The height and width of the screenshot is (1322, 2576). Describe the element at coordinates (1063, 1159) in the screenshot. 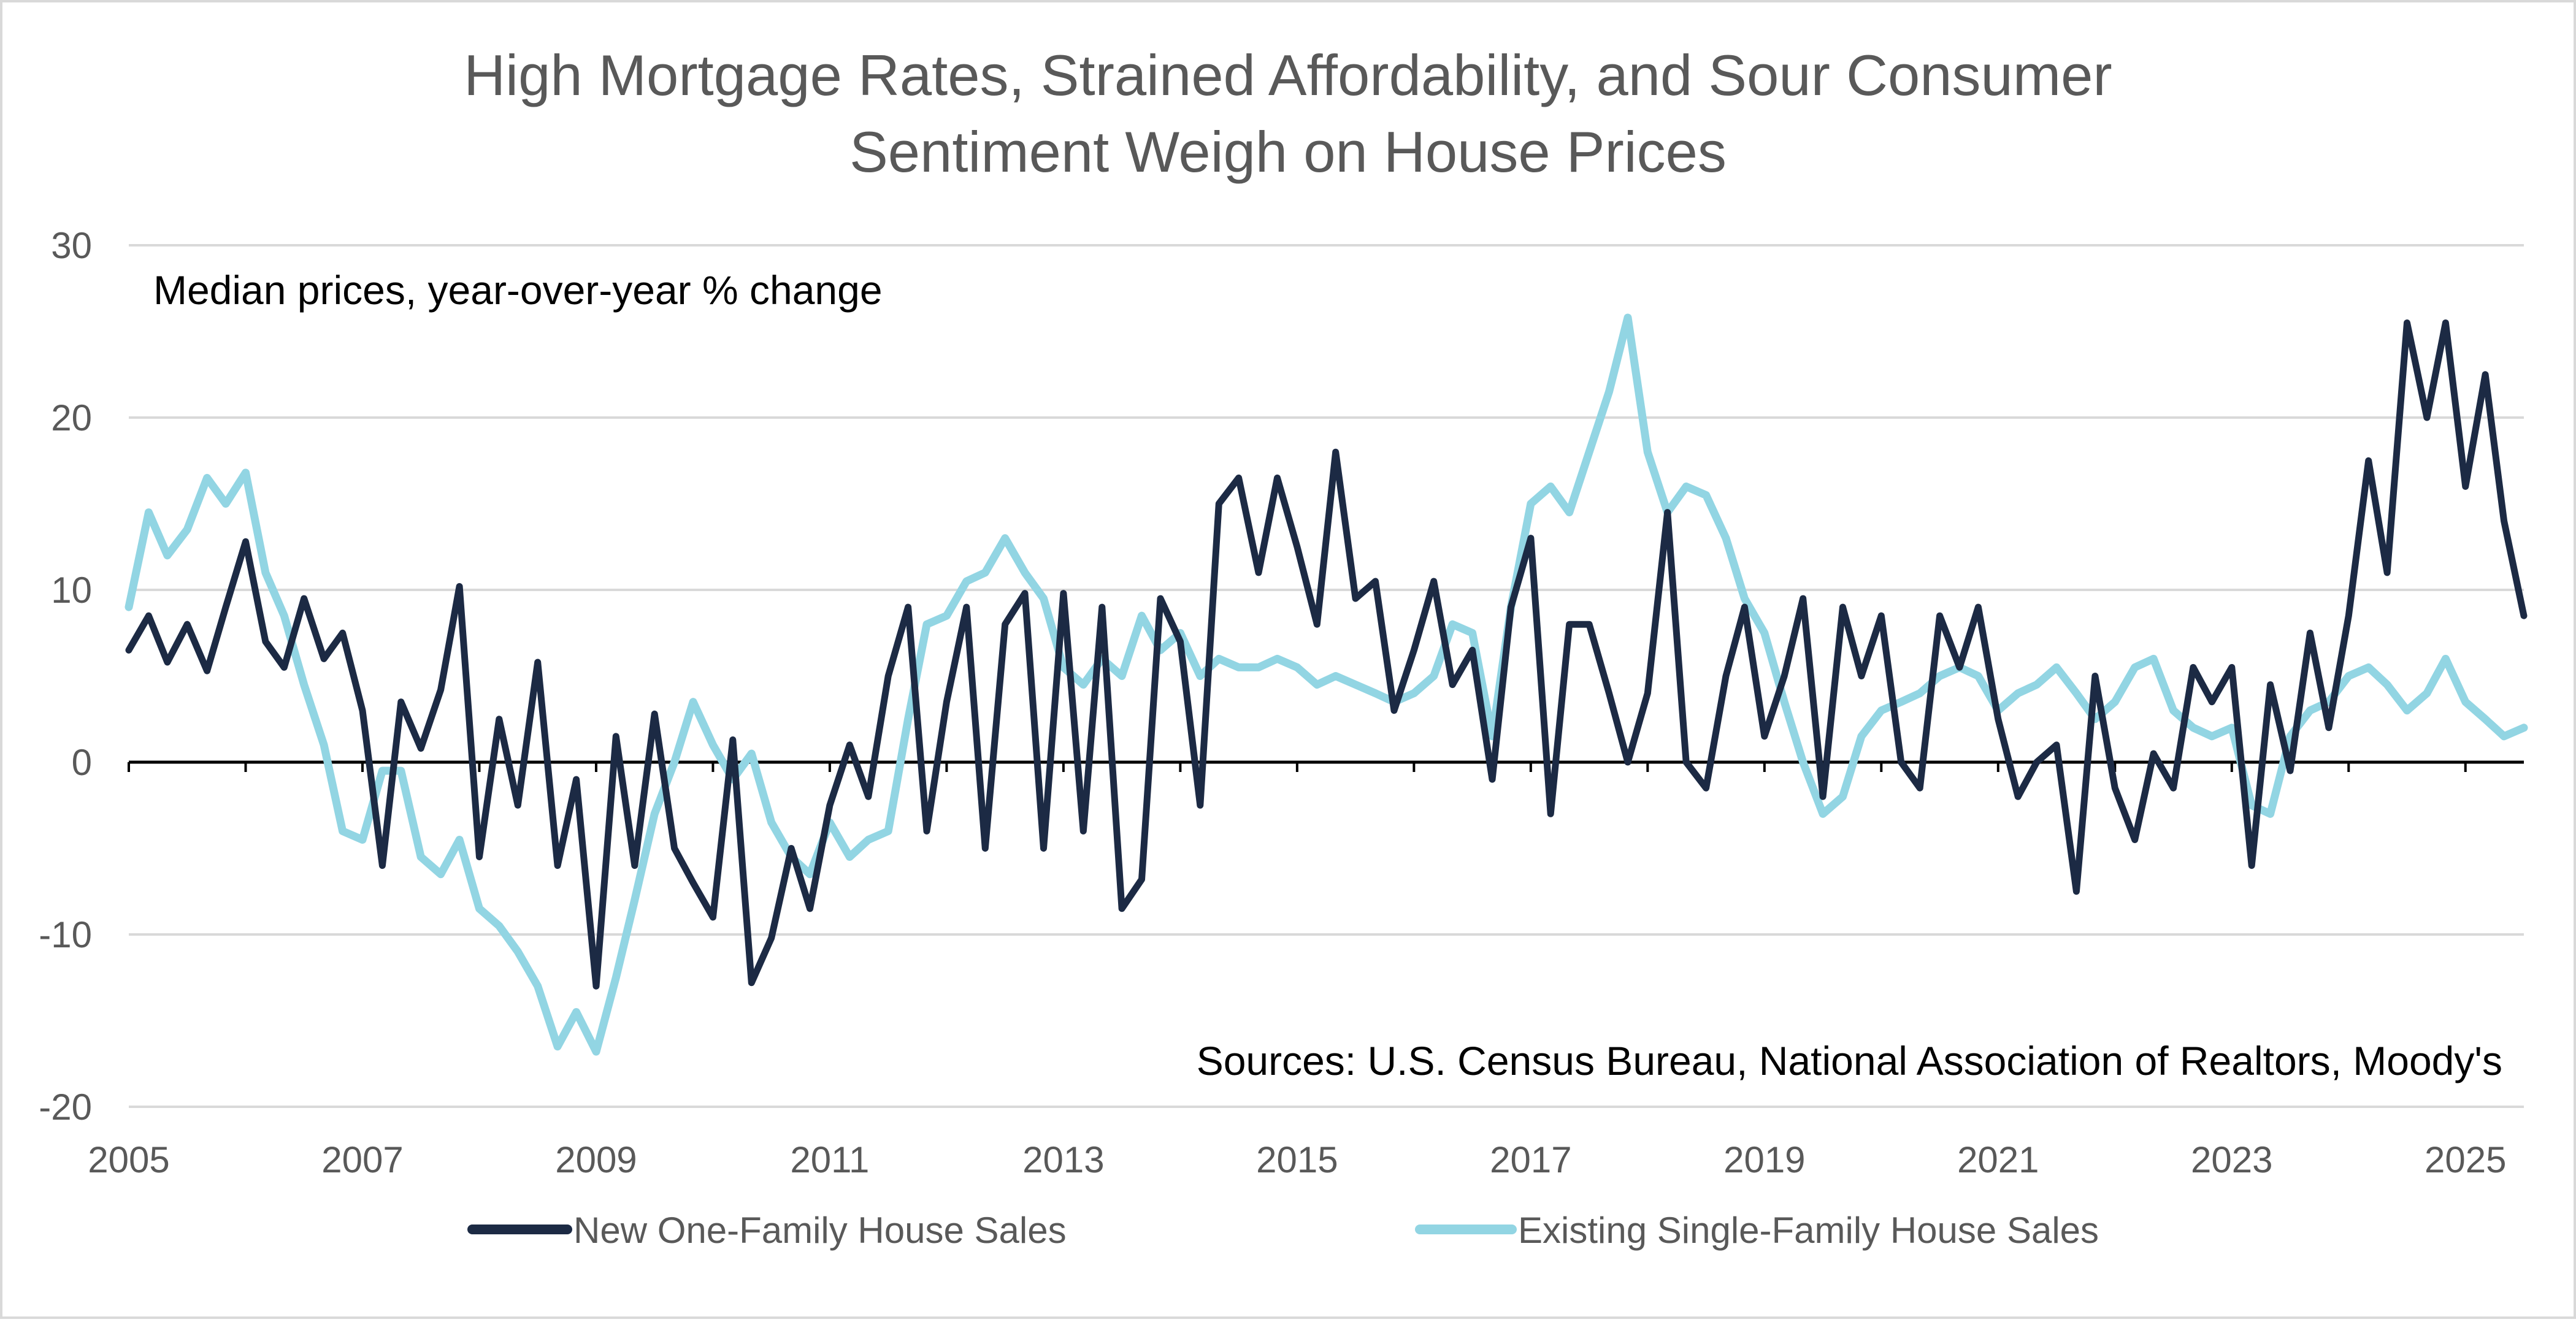

I see `x-tick-label: 2013` at that location.